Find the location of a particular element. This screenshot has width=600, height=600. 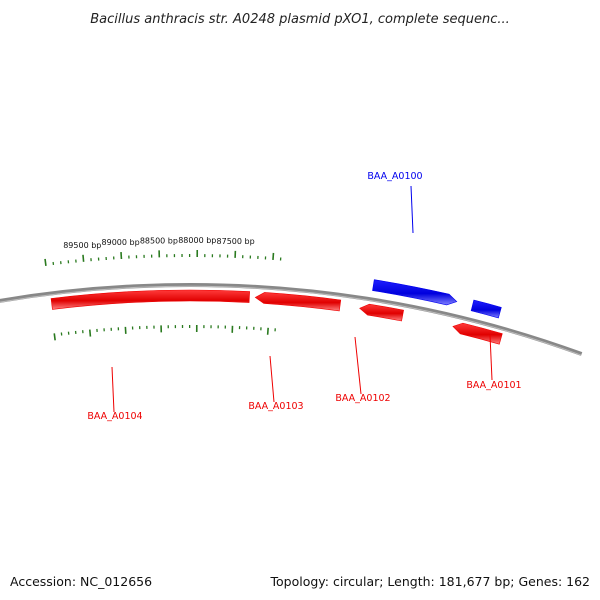

gene-baa_a0102: BAA_A0102 is located at coordinates (369, 353).